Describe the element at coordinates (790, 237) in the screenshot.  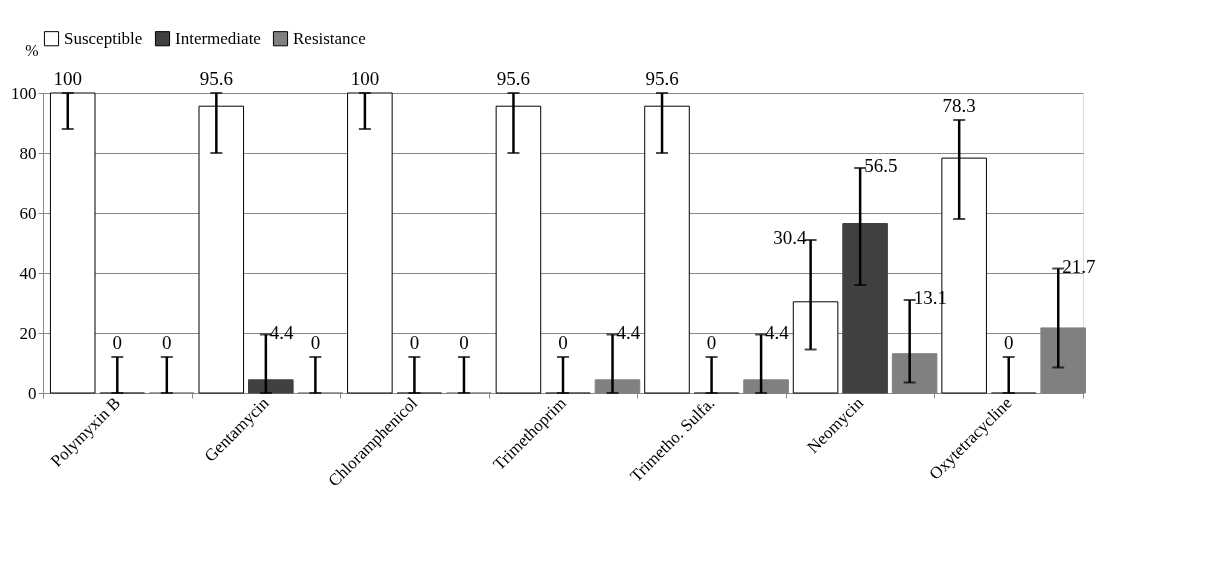
I see `data-label: 30.4` at that location.